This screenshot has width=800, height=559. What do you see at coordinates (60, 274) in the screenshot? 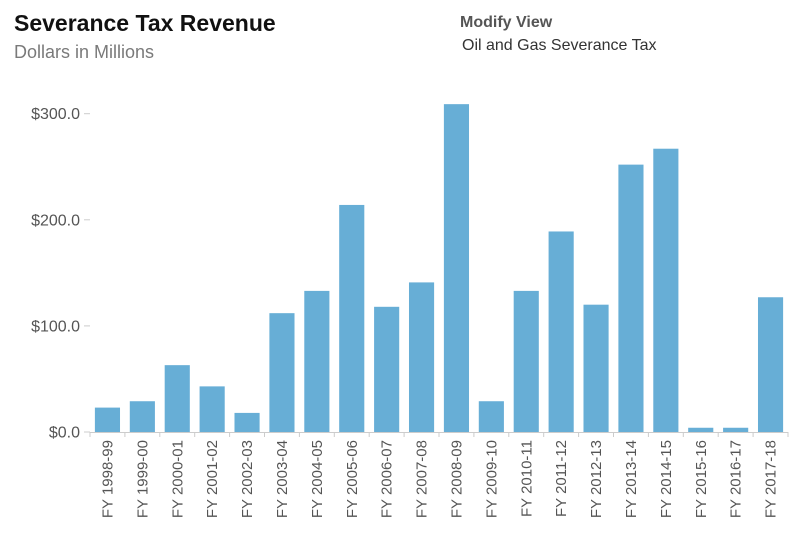
I see `y-axis: $0.0 $100.0 $200.0 $300.0` at bounding box center [60, 274].